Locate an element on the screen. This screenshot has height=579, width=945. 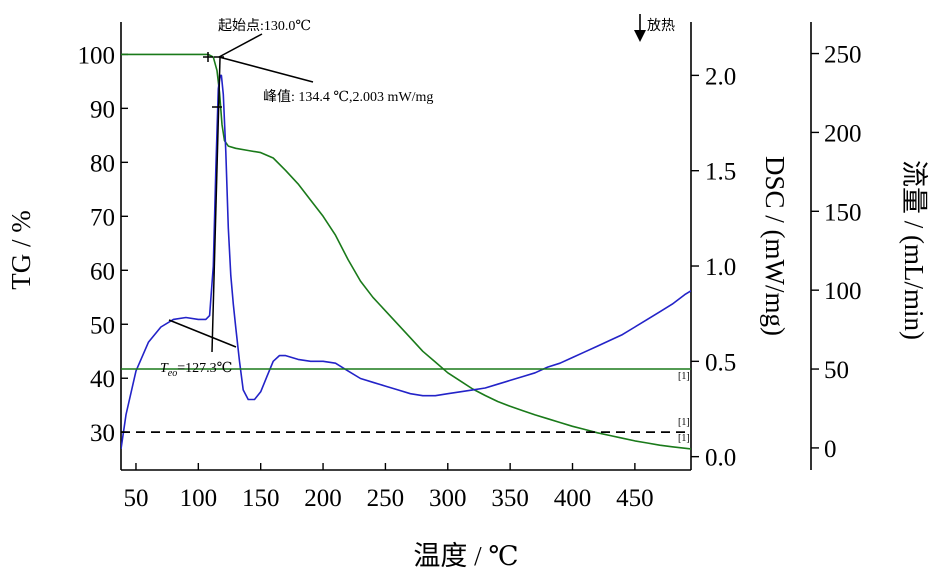
y-flow-tick-label: 250 is located at coordinates (843, 55).